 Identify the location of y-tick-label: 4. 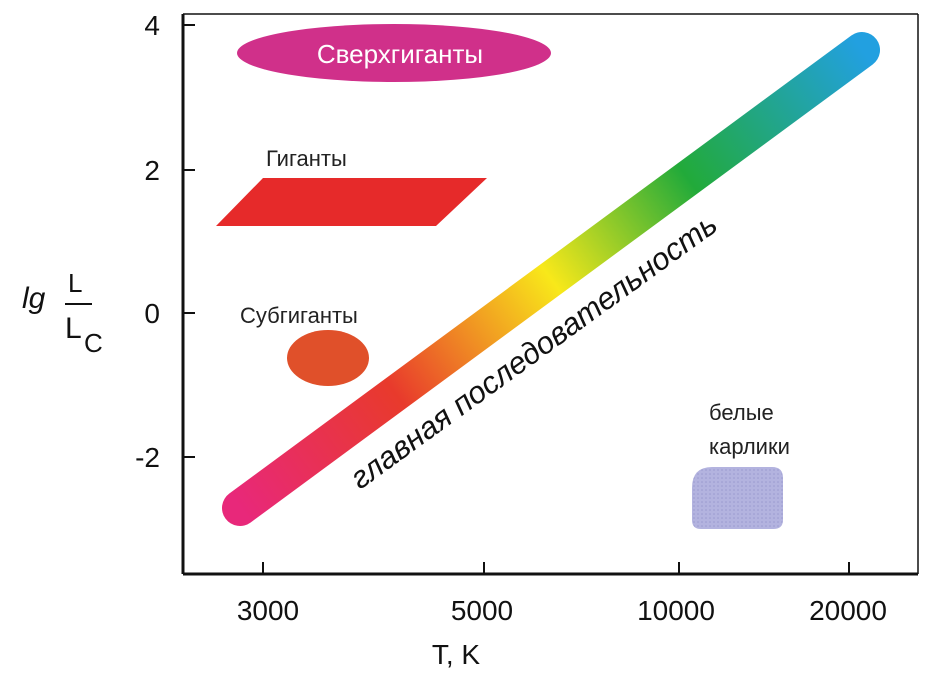
(152, 25).